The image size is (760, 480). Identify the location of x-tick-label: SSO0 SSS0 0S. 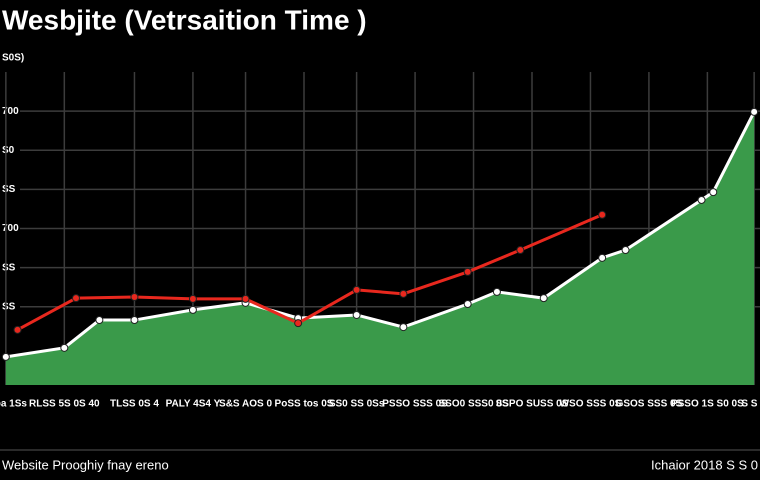
(474, 404).